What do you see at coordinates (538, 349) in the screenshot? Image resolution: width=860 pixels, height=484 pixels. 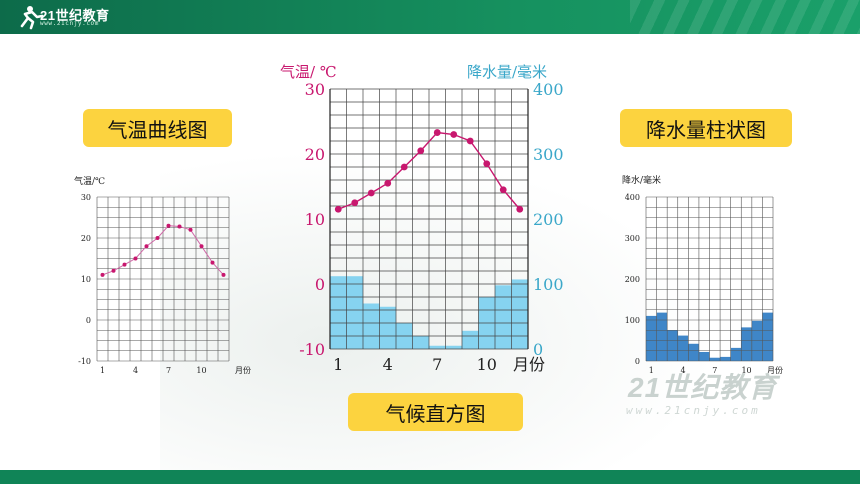 I see `precip-tick-label: 0` at bounding box center [538, 349].